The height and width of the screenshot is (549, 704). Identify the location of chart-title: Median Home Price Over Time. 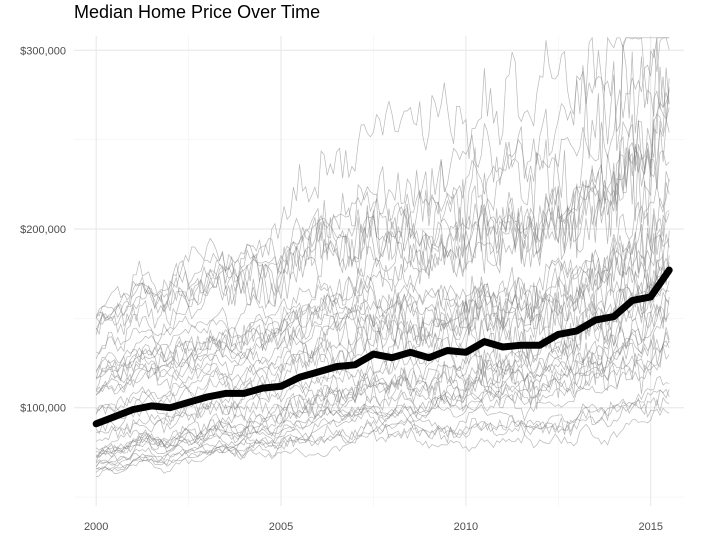
(197, 12).